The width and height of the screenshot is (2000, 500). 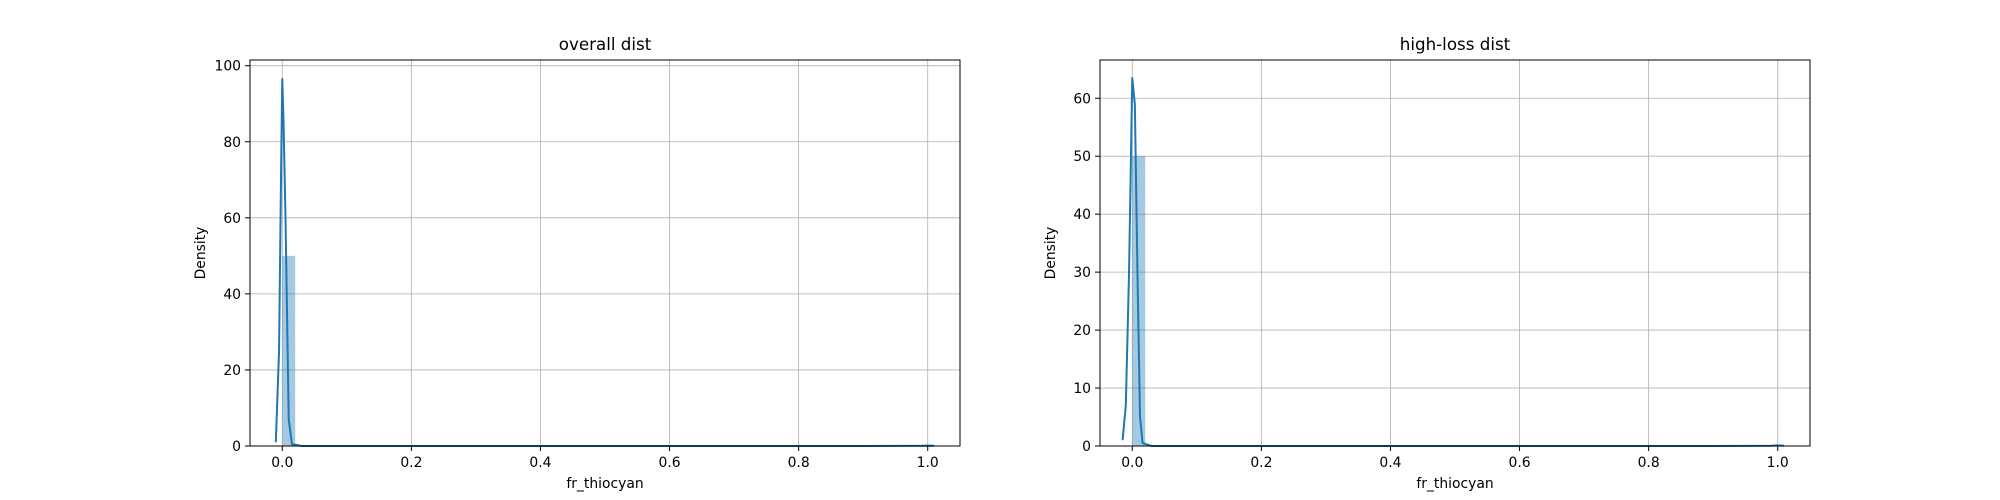 What do you see at coordinates (605, 458) in the screenshot?
I see `overall-dist-x-ticks: 0.0 0.2 0.4 0.6 0.8 1.0` at bounding box center [605, 458].